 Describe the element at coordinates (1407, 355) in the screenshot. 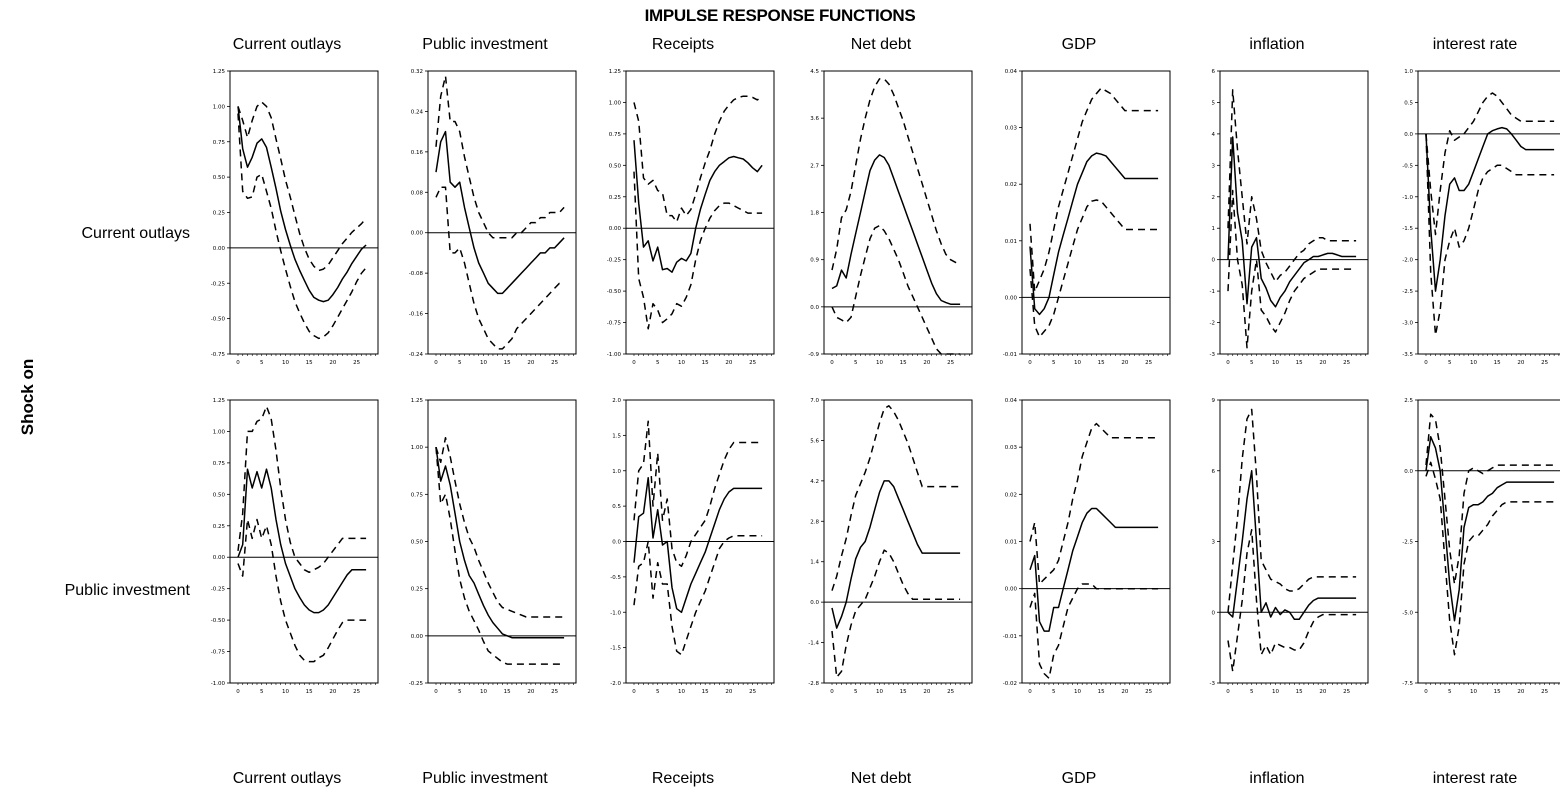

I see `panel-r0-interest-rate-ytick-label: -3.5` at that location.